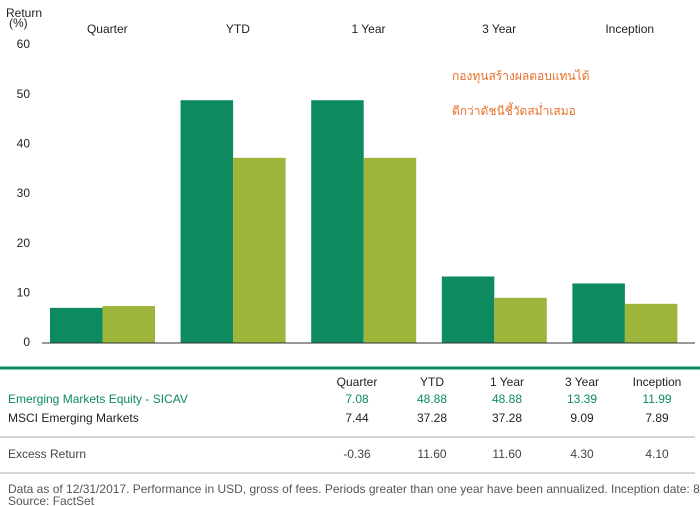 Image resolution: width=700 pixels, height=506 pixels. I want to click on footnote: Source: FactSet, so click(51, 500).